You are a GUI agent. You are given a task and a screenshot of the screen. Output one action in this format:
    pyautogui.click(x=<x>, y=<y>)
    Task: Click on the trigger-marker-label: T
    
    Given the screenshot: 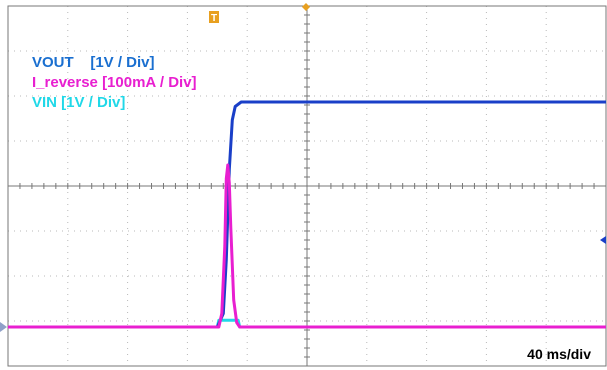 What is the action you would take?
    pyautogui.click(x=214, y=18)
    